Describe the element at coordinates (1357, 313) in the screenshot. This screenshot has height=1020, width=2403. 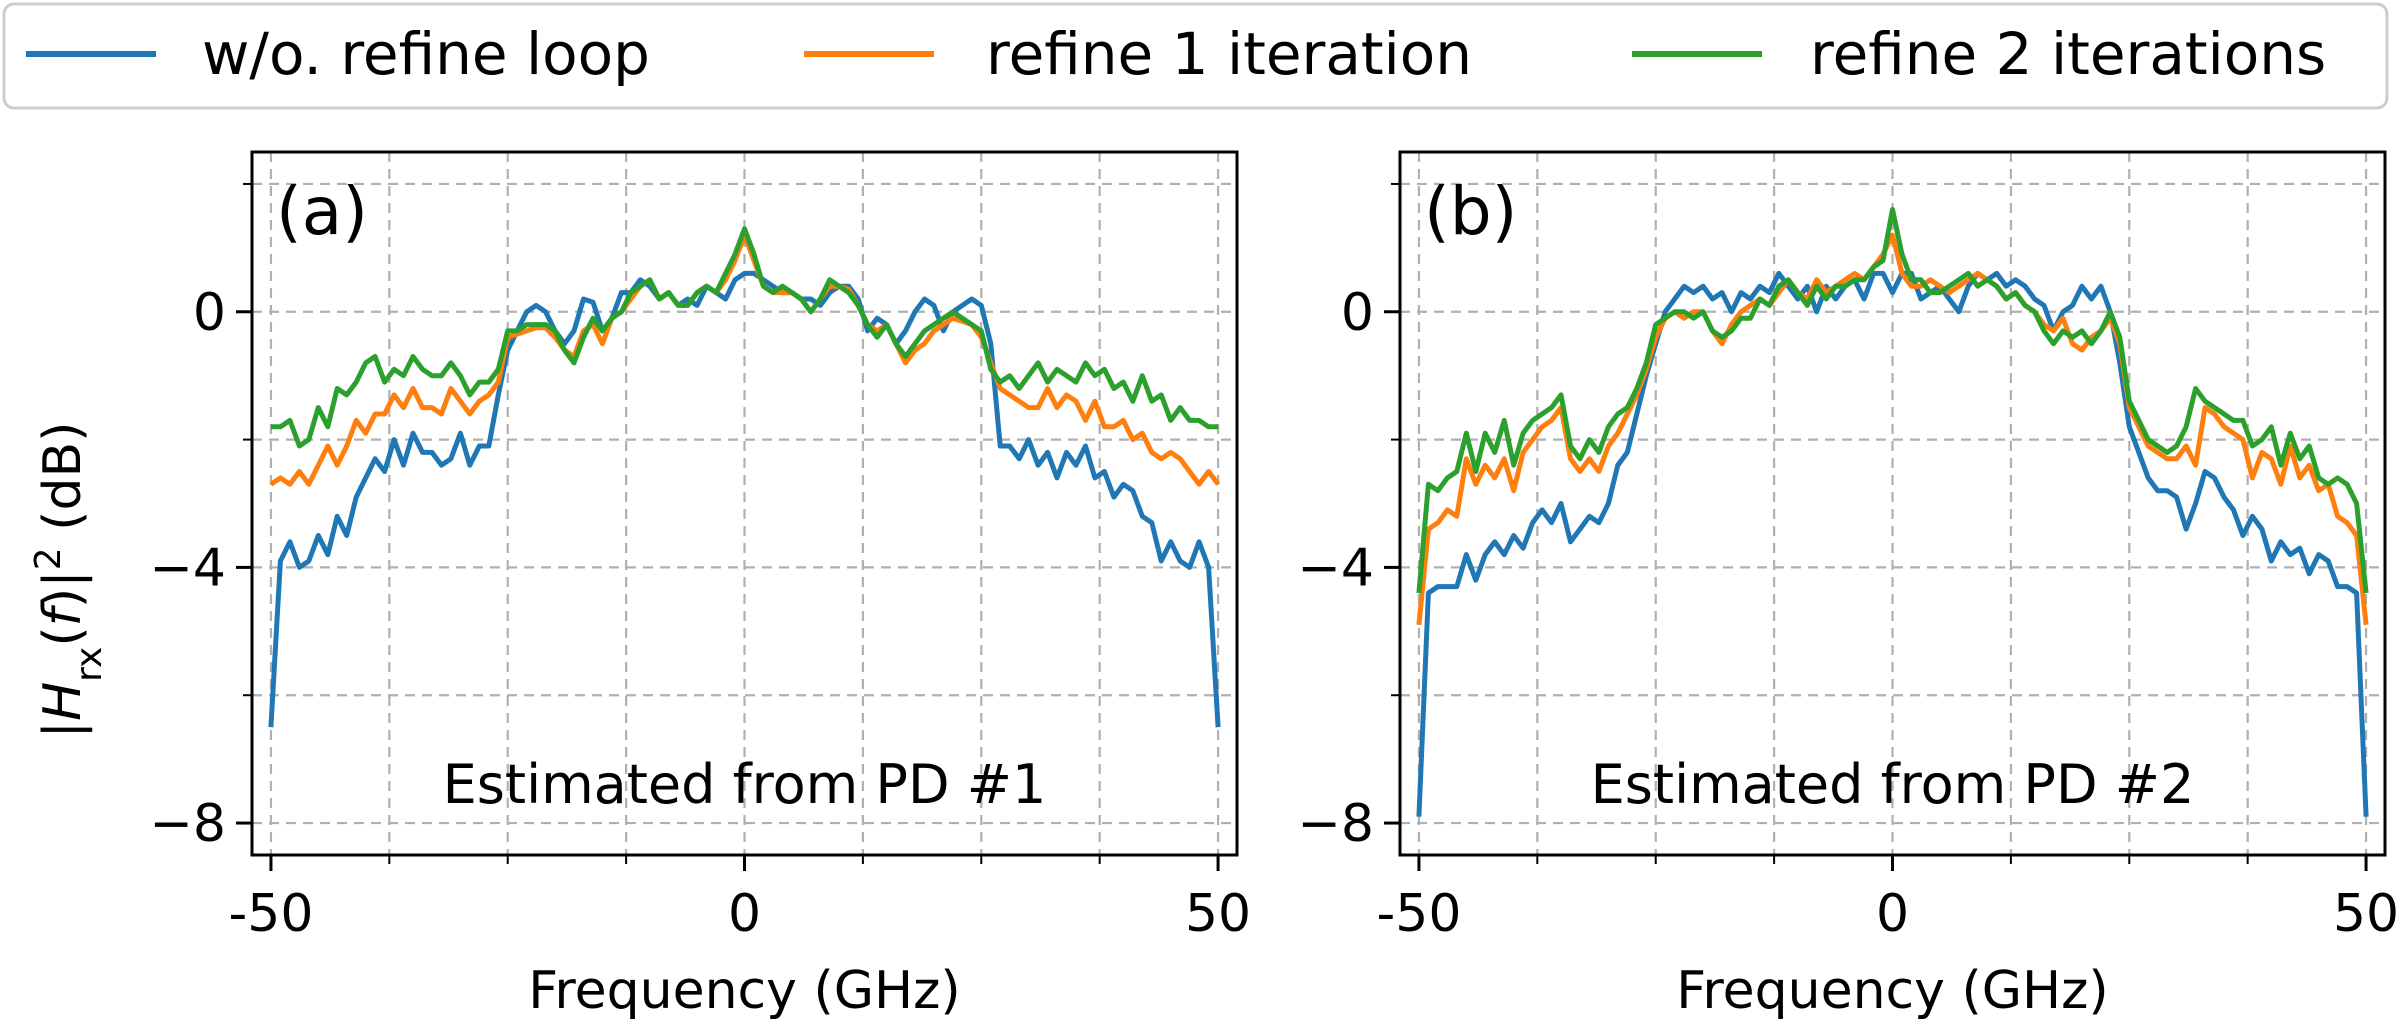
I see `p1-y-tick-label: 0` at that location.